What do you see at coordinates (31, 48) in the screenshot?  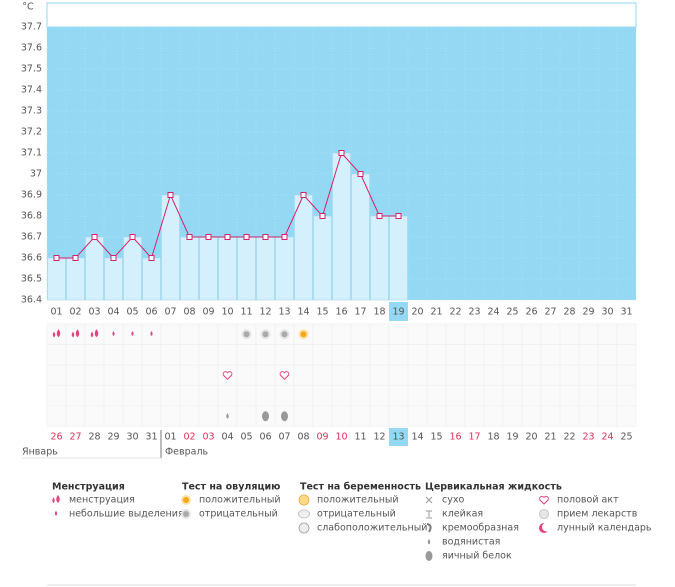 I see `y-tick-label: 37.6` at bounding box center [31, 48].